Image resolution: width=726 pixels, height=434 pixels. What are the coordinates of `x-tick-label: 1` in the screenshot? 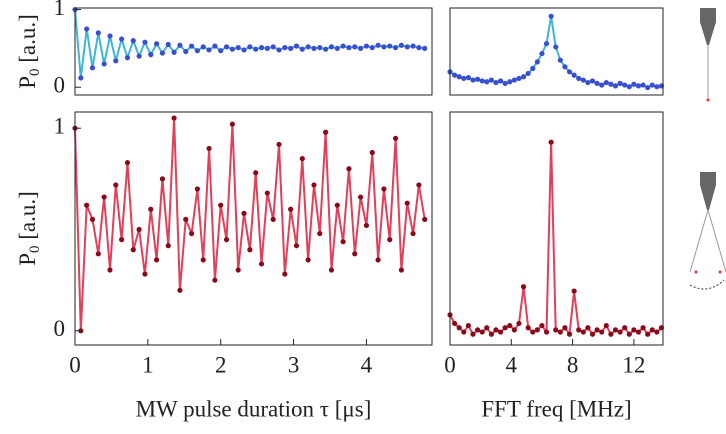 It's located at (148, 364).